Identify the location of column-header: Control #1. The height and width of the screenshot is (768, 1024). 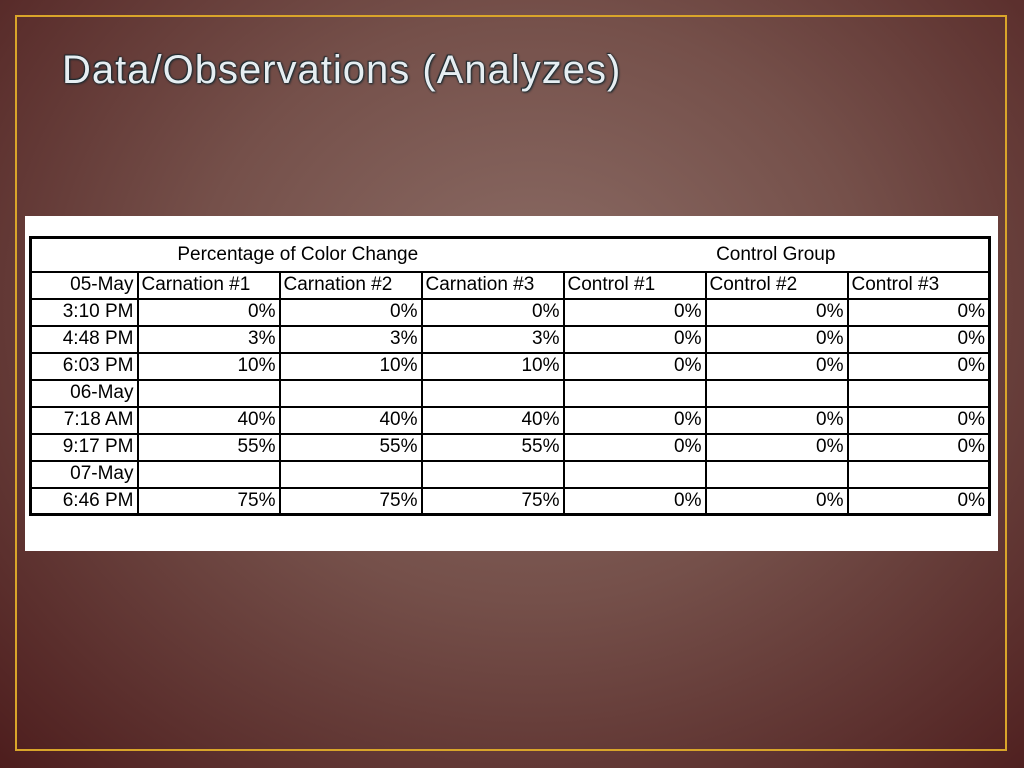
(634, 285).